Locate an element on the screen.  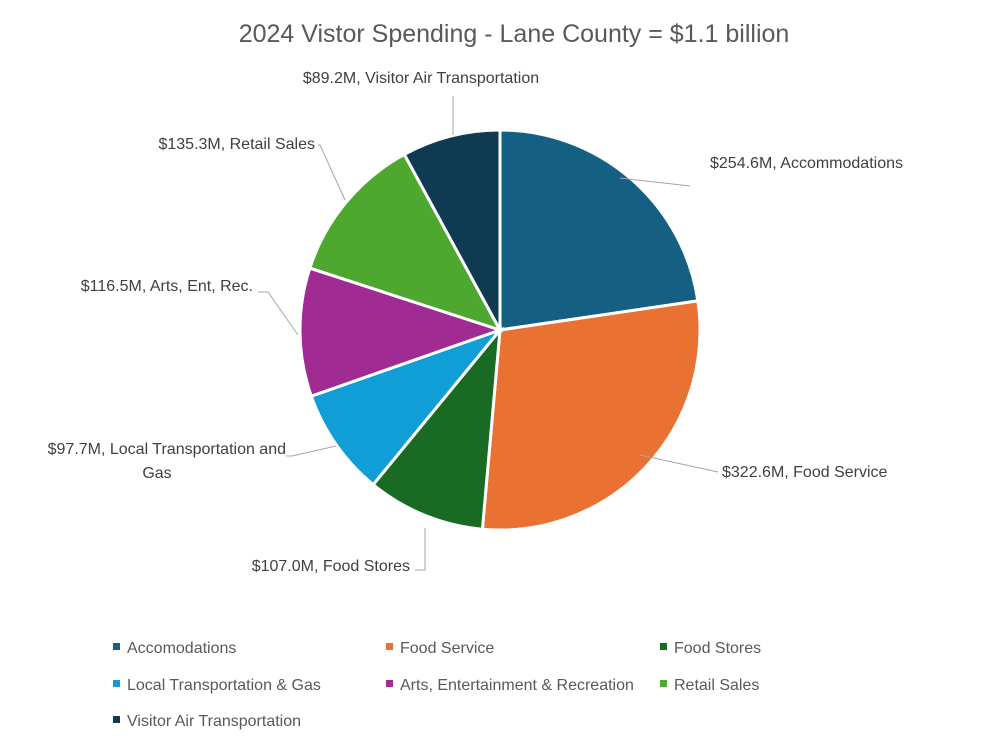
data-label-arts-entertainment-recreation: $116.5M, Arts, Ent, Rec. is located at coordinates (167, 286).